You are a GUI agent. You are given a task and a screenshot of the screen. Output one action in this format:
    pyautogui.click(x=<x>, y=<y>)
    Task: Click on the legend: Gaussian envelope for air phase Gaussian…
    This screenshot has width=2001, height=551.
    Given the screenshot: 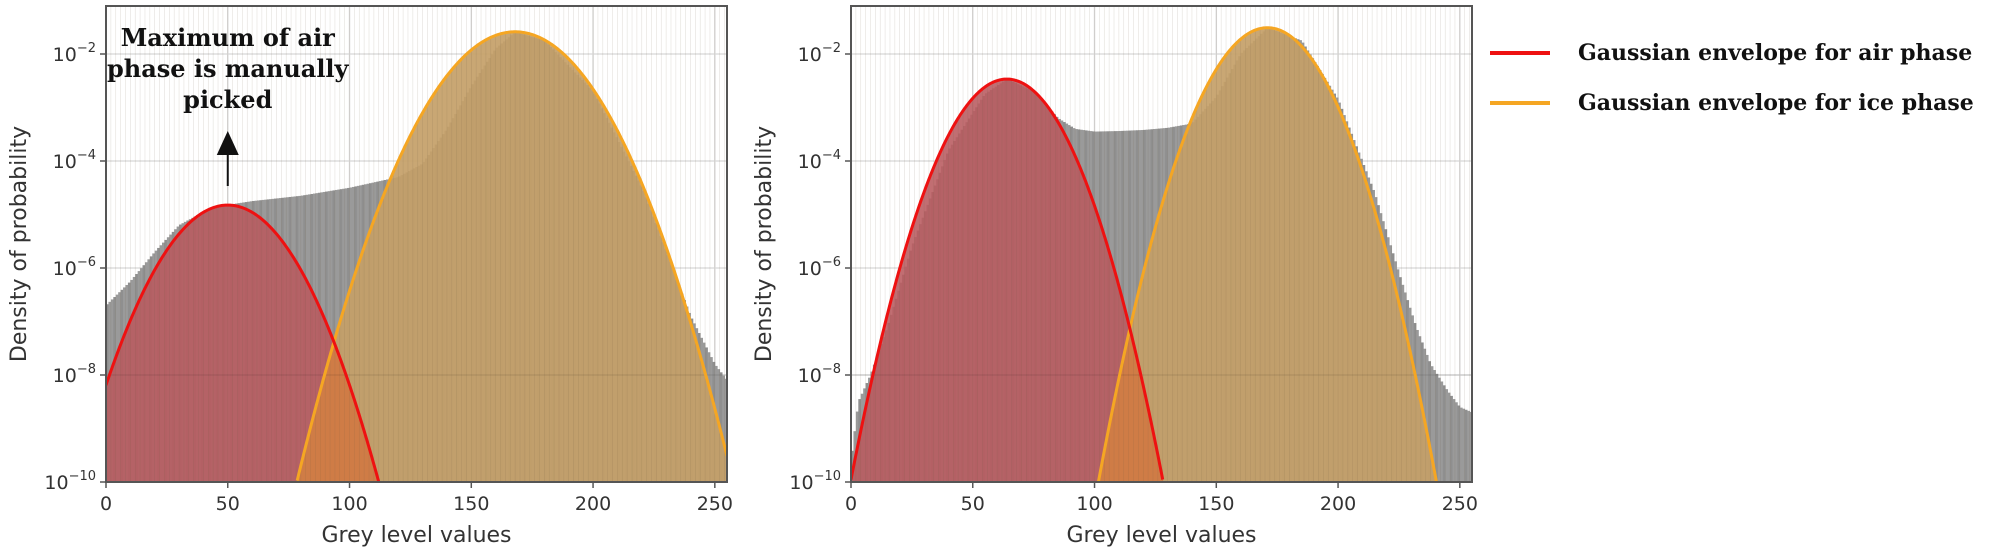 What is the action you would take?
    pyautogui.click(x=1732, y=78)
    